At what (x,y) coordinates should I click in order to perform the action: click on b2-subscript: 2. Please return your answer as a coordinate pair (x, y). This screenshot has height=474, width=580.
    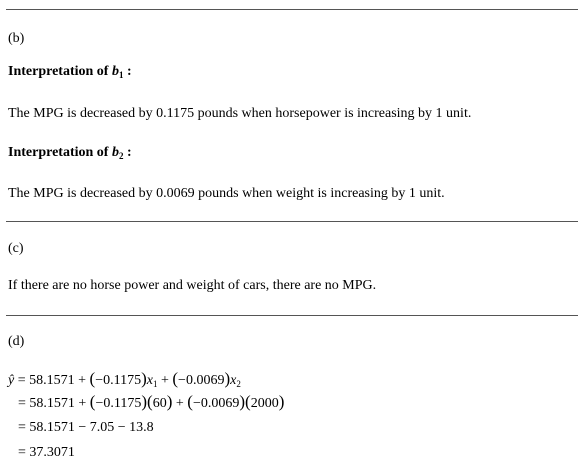
    Looking at the image, I should click on (121, 156).